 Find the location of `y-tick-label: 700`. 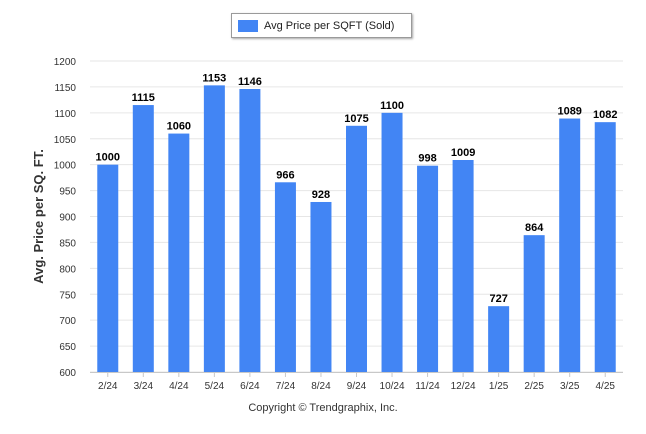

y-tick-label: 700 is located at coordinates (67, 321).